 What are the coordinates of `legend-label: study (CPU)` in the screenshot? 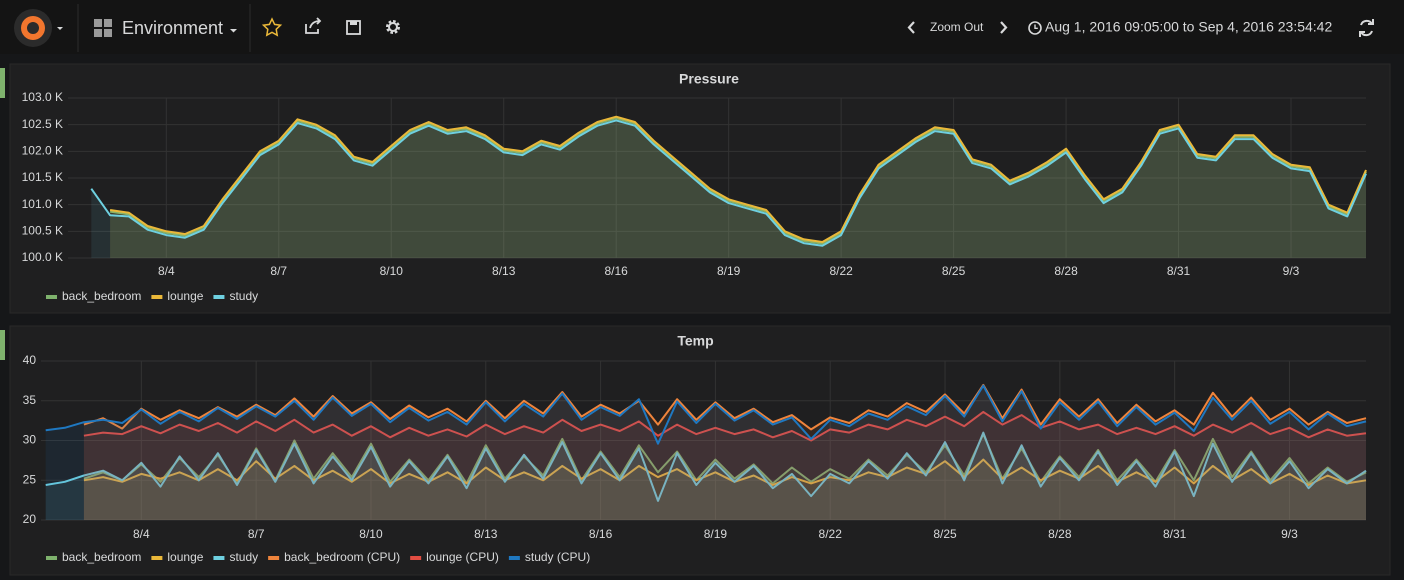 It's located at (557, 557).